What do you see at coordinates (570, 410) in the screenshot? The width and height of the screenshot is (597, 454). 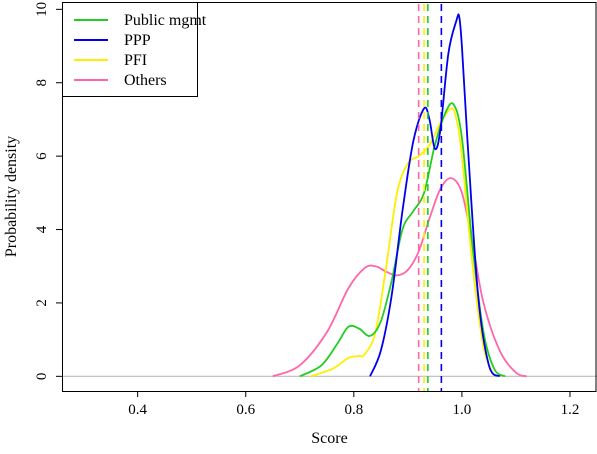 I see `x-tick-label: 1.2` at bounding box center [570, 410].